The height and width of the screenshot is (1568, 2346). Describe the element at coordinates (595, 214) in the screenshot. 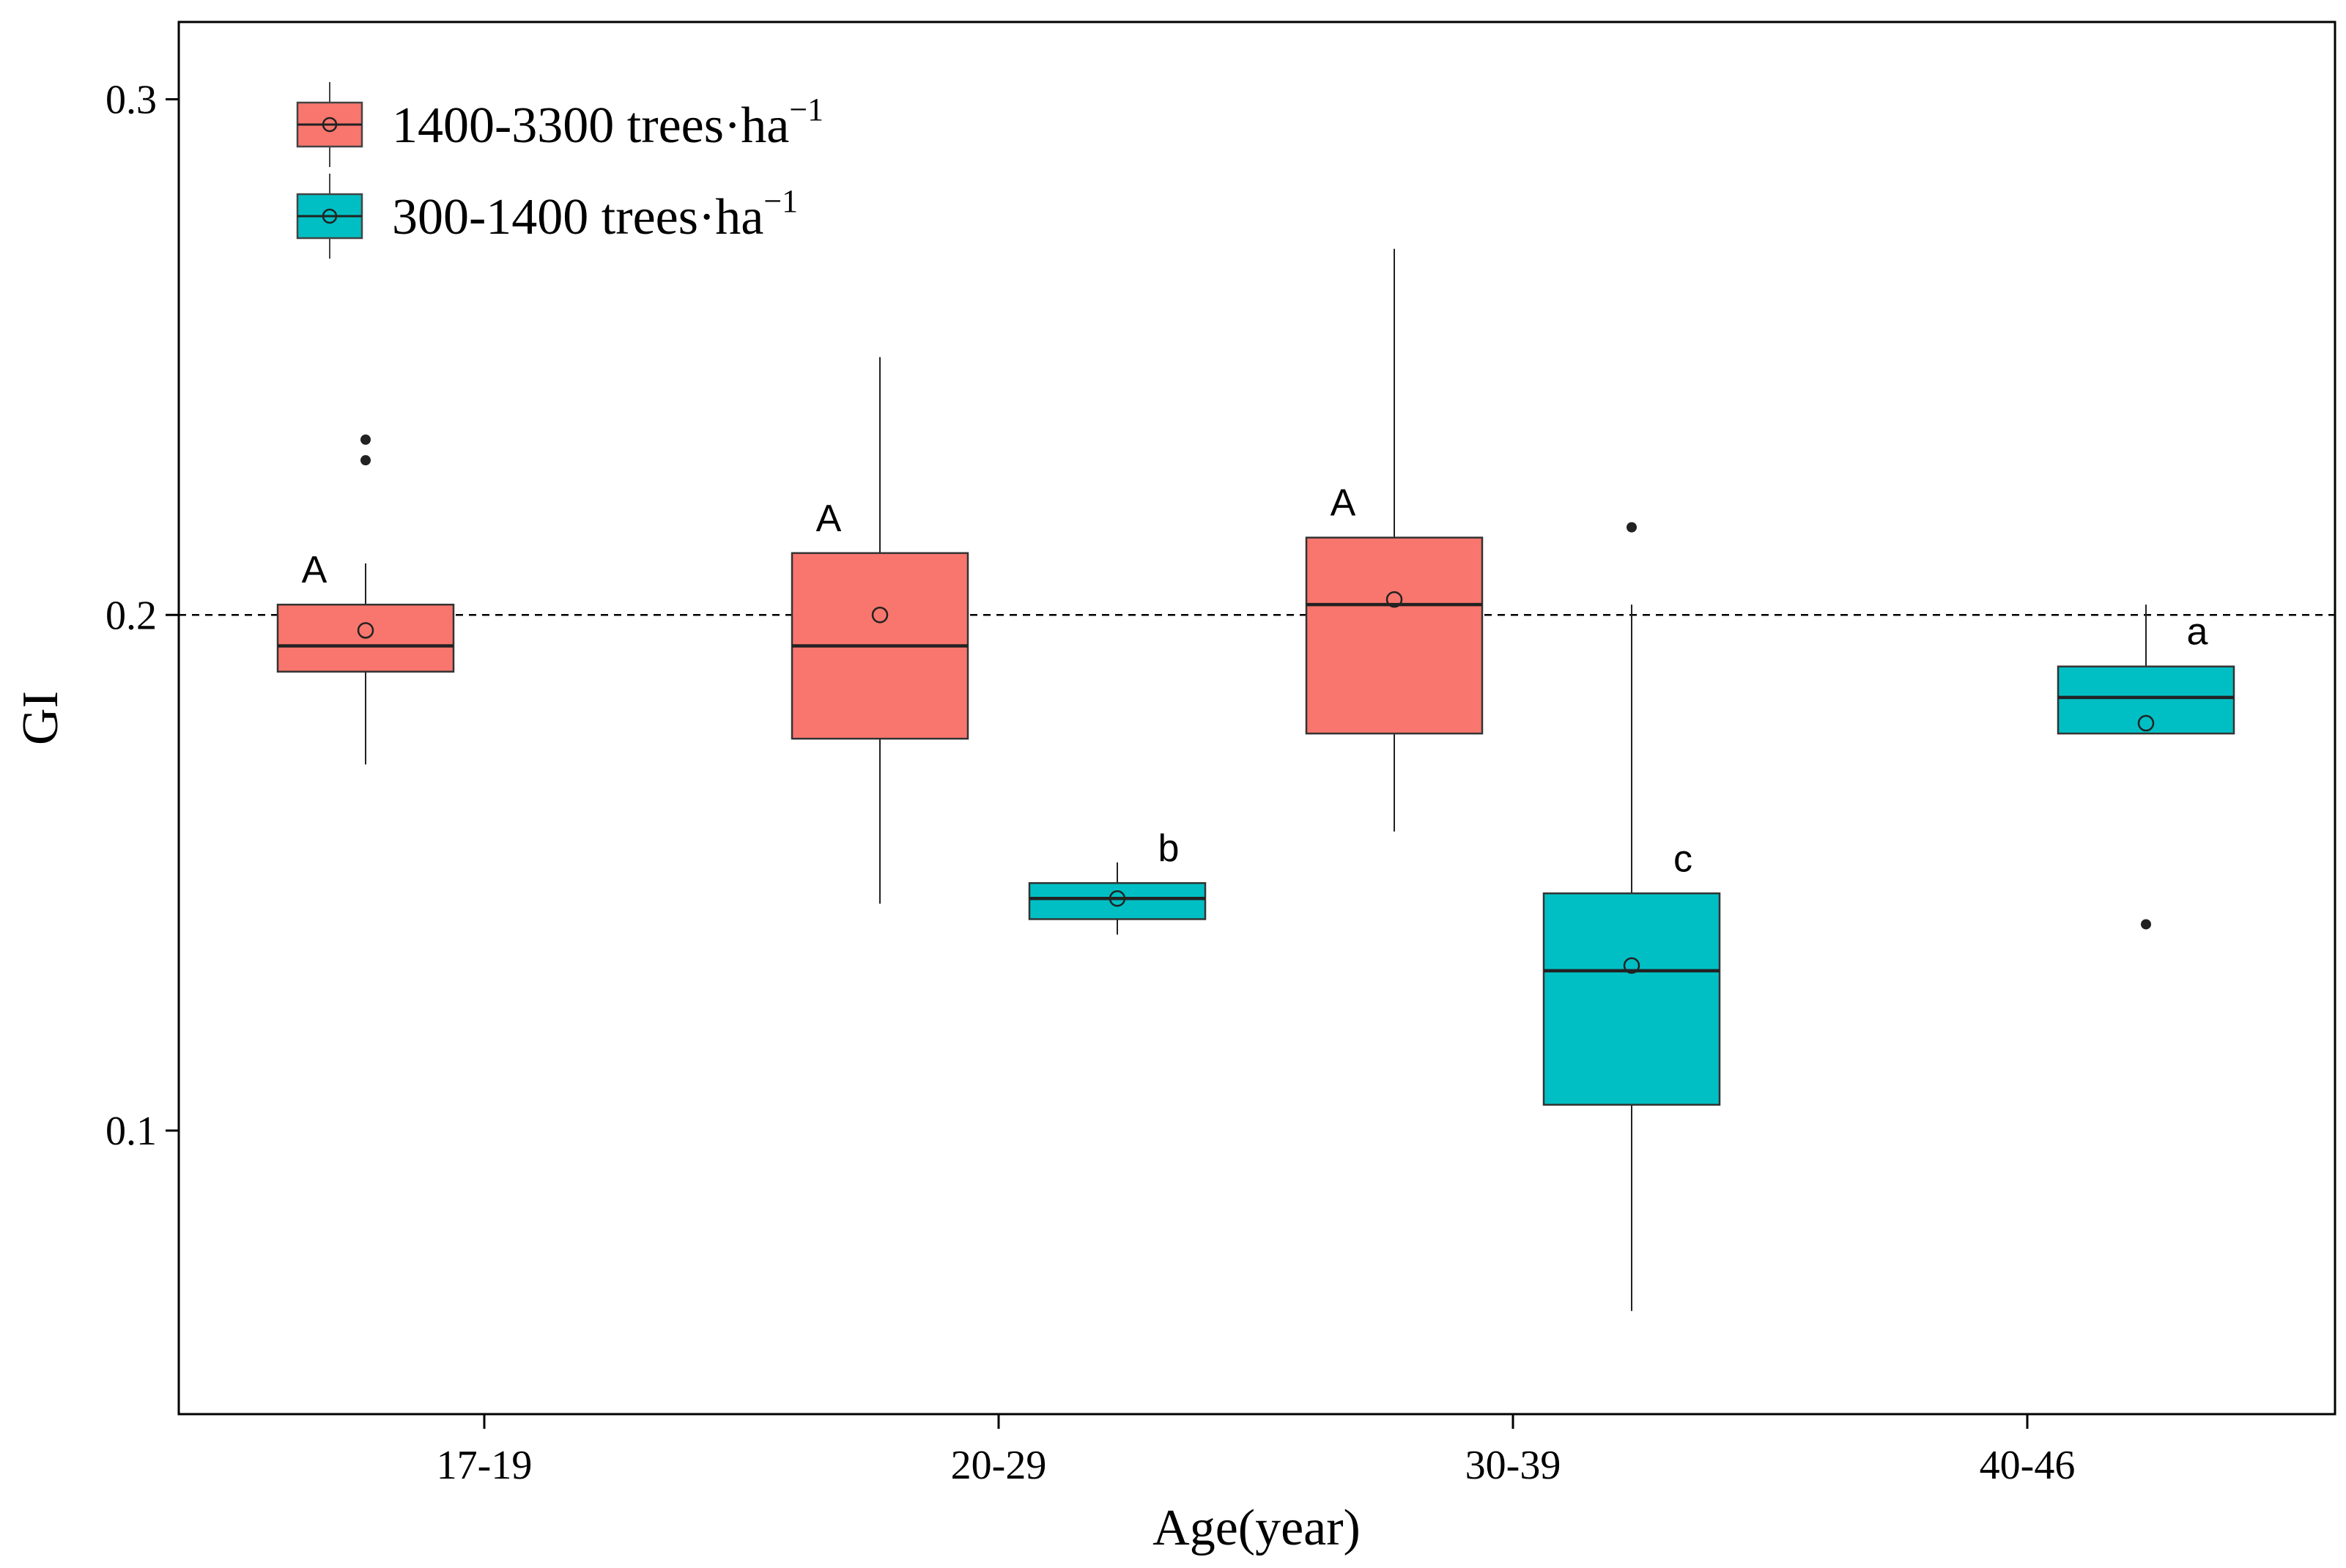

I see `legend-label: 300-1400 trees·ha−1` at that location.